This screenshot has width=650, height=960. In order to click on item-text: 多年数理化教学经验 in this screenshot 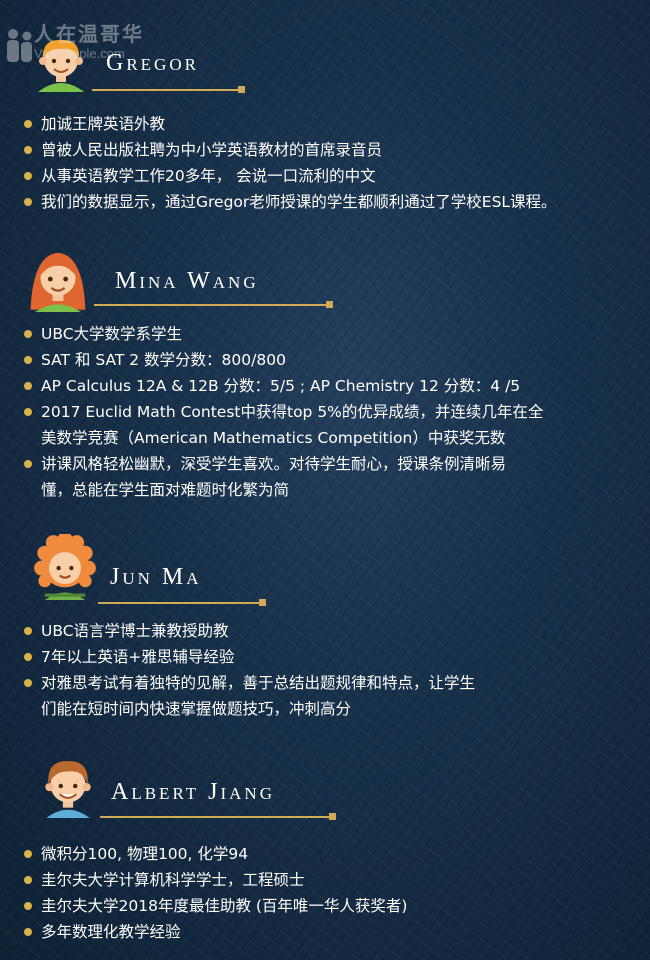, I will do `click(111, 932)`.